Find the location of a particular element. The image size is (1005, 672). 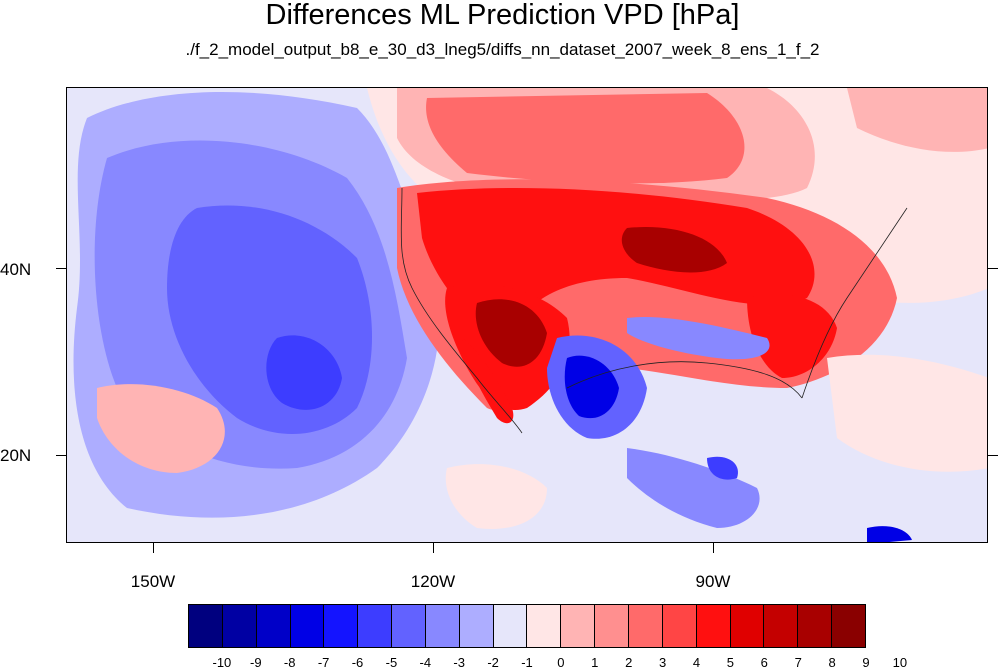

pacific-deep-blue-core is located at coordinates (304, 372).